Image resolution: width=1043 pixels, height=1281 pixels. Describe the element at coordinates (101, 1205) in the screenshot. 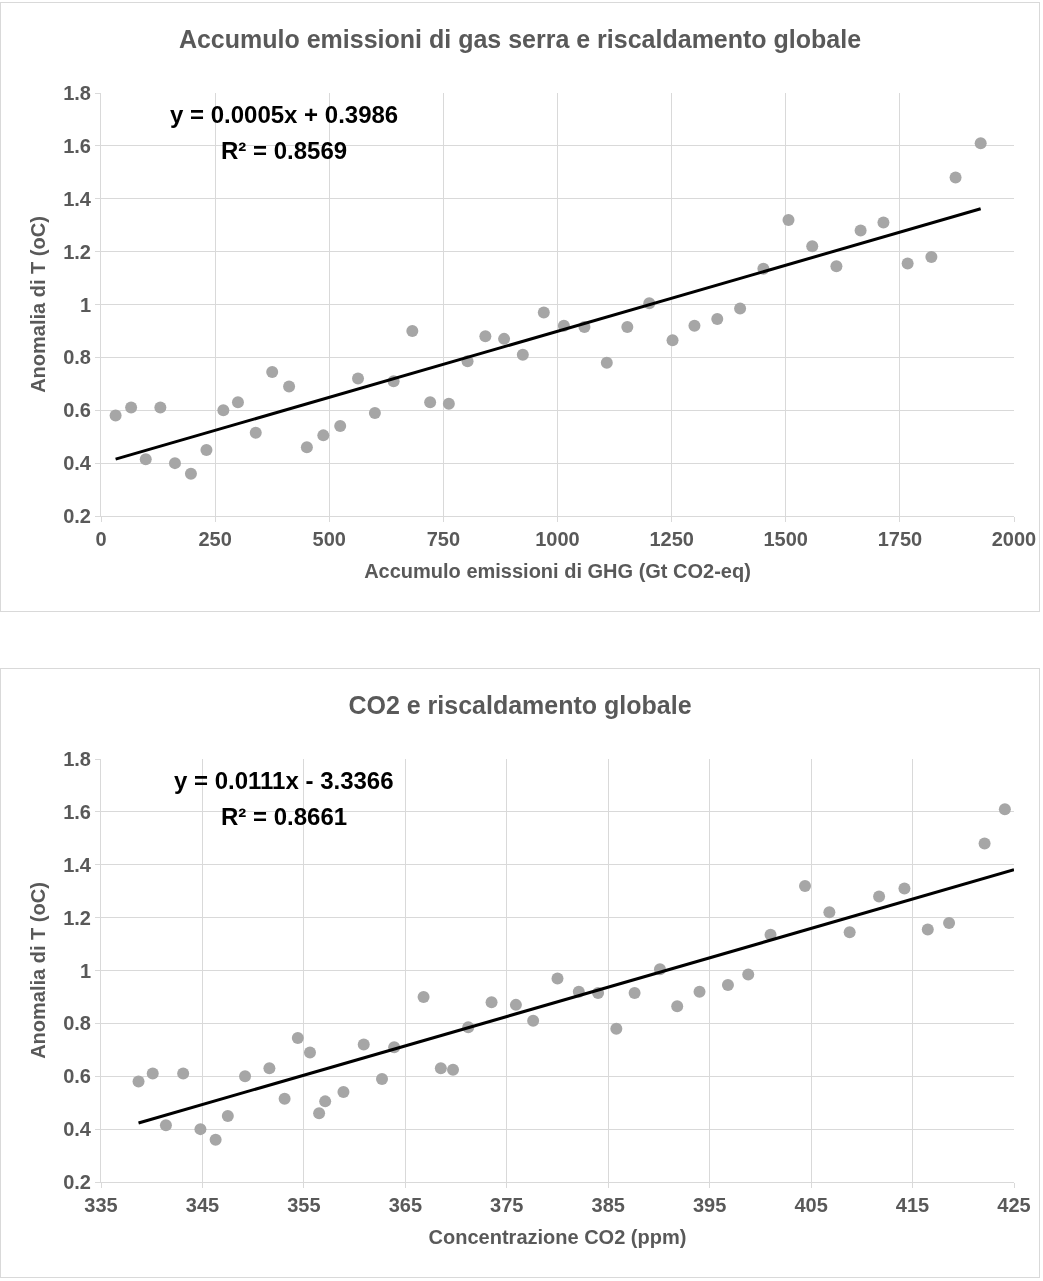

I see `x-tick-label: 335` at that location.